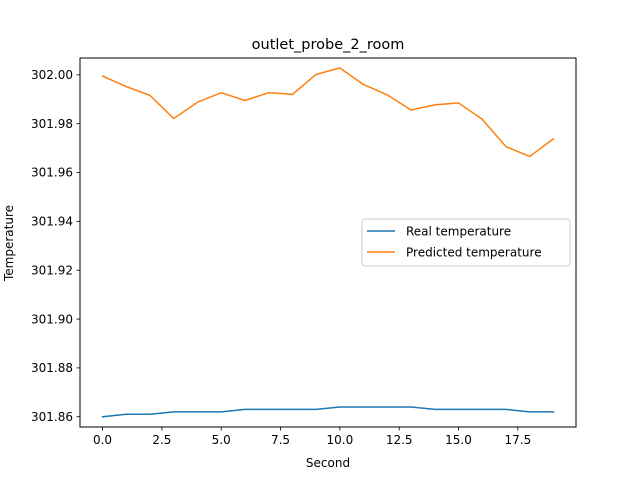  I want to click on y-axis-label: Temperature, so click(9, 243).